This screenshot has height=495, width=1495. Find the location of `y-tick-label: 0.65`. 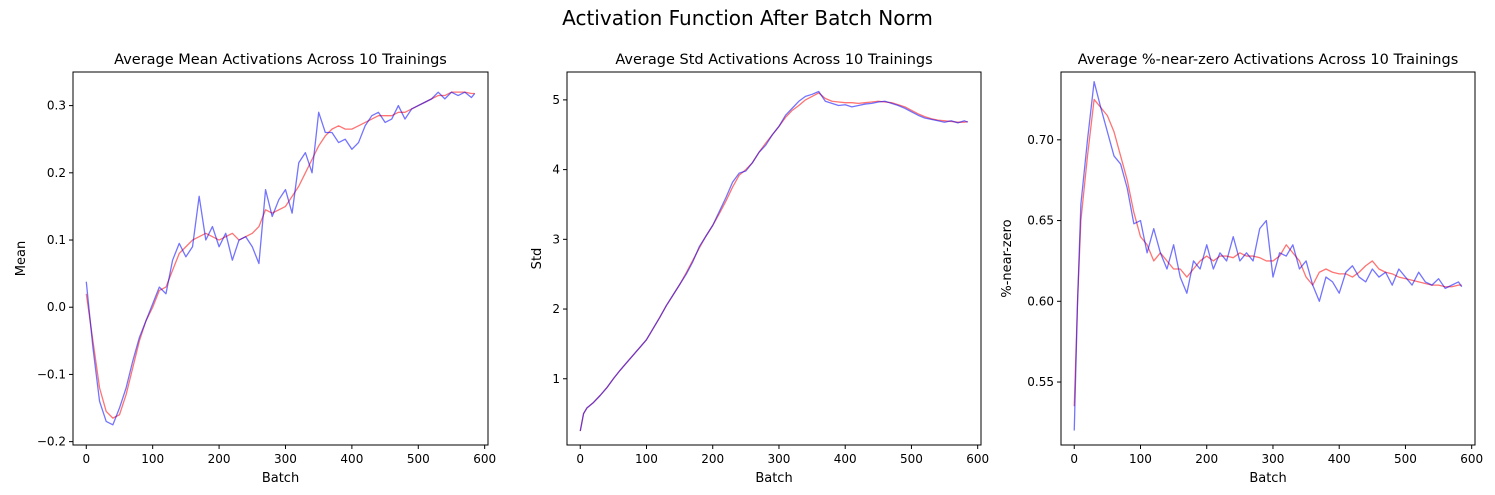

y-tick-label: 0.65 is located at coordinates (1040, 221).